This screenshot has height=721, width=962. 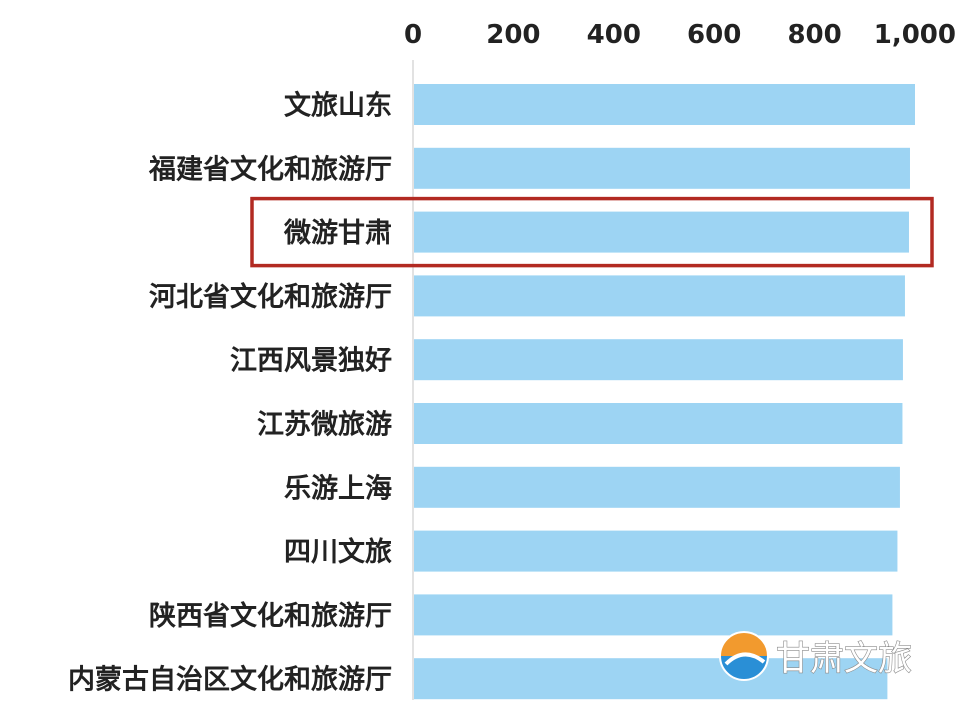 I want to click on category-label: 陕西省文化和旅游厅, so click(x=270, y=616).